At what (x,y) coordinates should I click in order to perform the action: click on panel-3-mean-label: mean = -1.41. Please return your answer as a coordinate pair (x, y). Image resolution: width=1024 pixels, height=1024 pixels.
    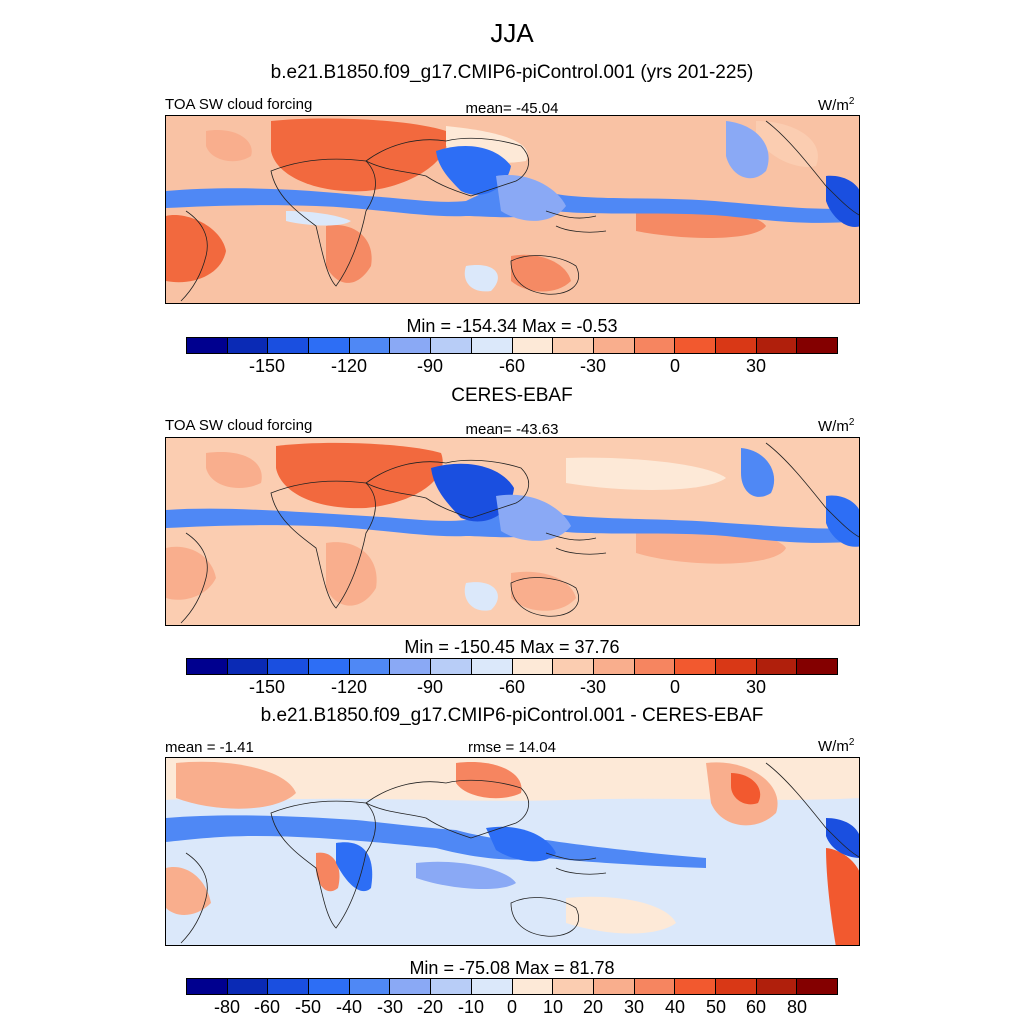
    Looking at the image, I should click on (209, 747).